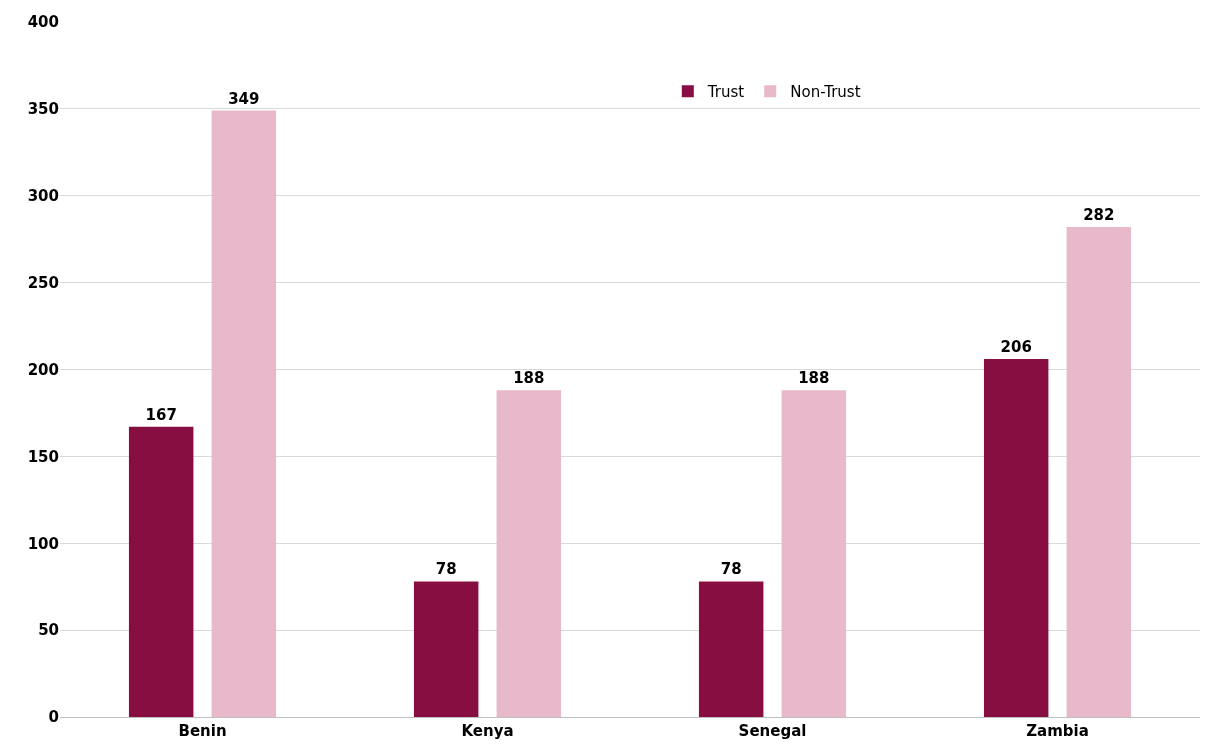 The image size is (1205, 751). I want to click on data-label: 349, so click(244, 98).